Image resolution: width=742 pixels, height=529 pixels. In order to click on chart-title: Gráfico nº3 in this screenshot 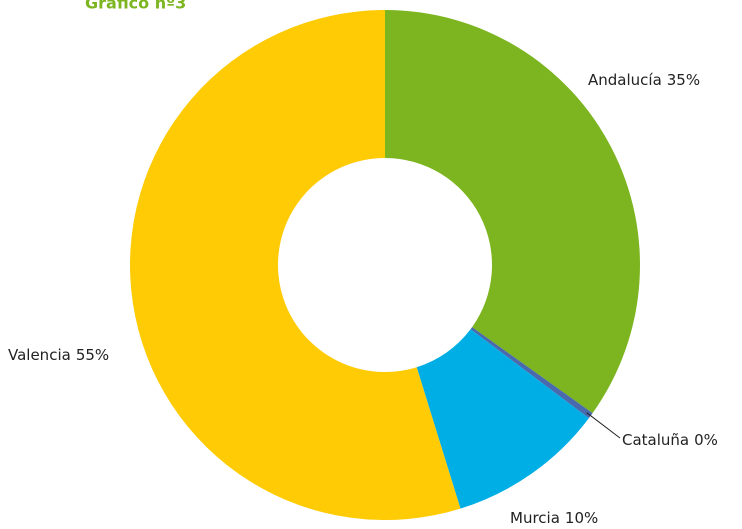, I will do `click(135, 6)`.